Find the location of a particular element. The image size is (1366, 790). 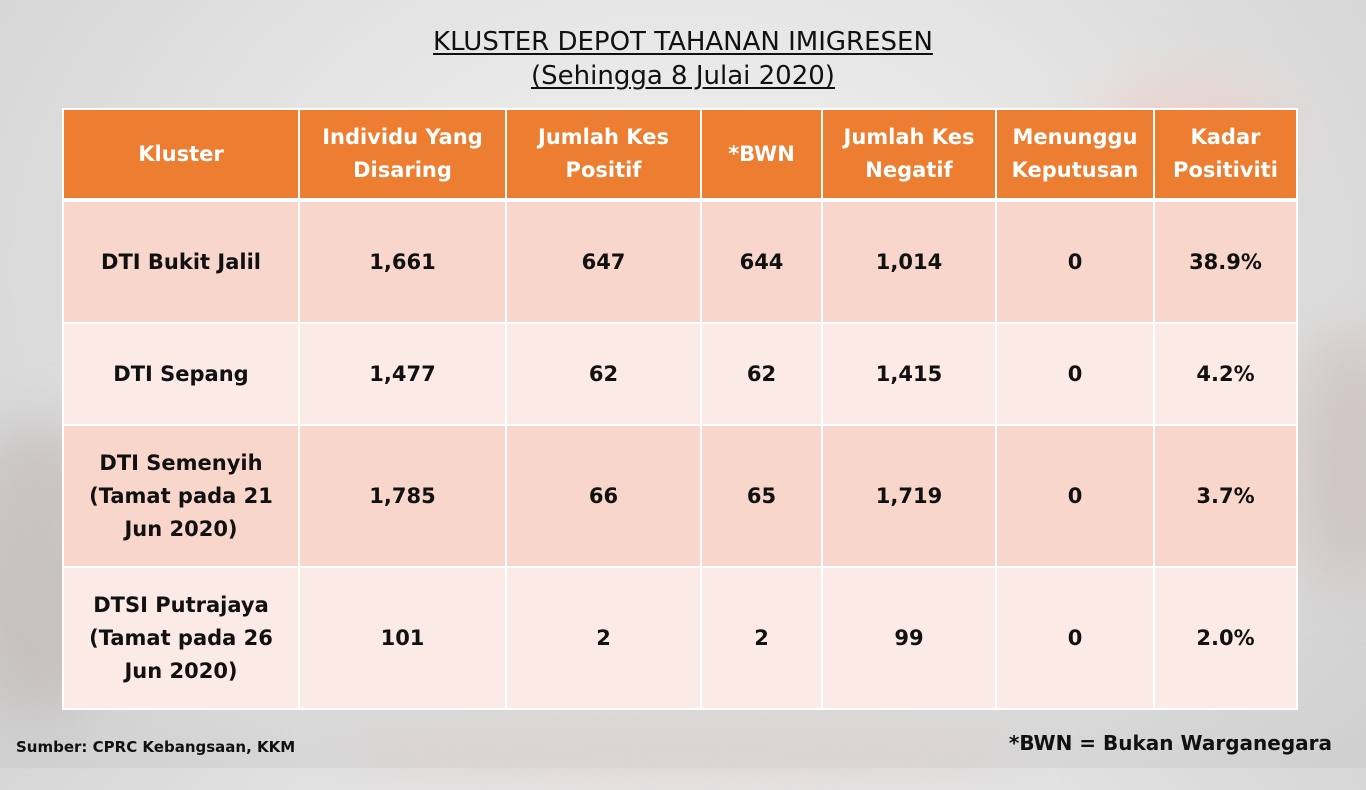

cell-individu-disaring: 101 is located at coordinates (402, 638).